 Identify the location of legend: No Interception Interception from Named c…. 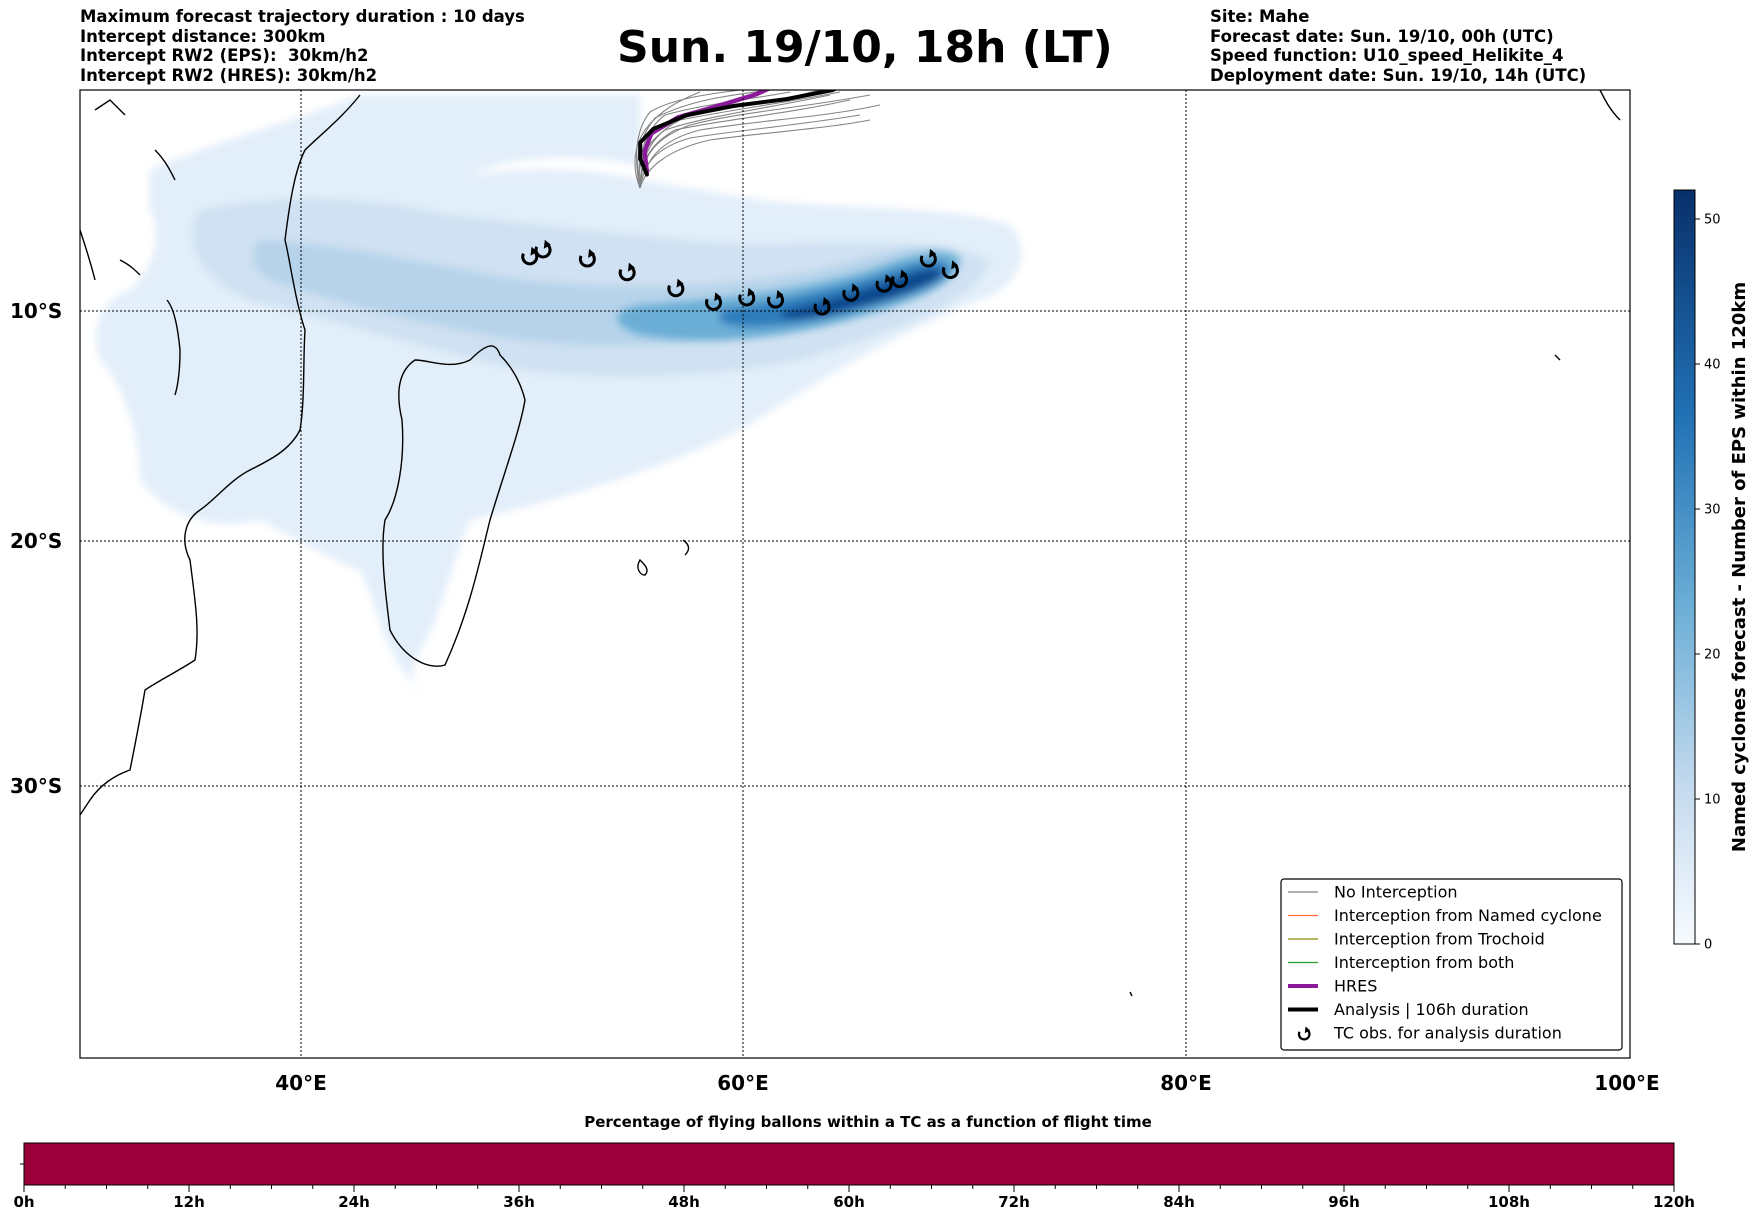
(1451, 964).